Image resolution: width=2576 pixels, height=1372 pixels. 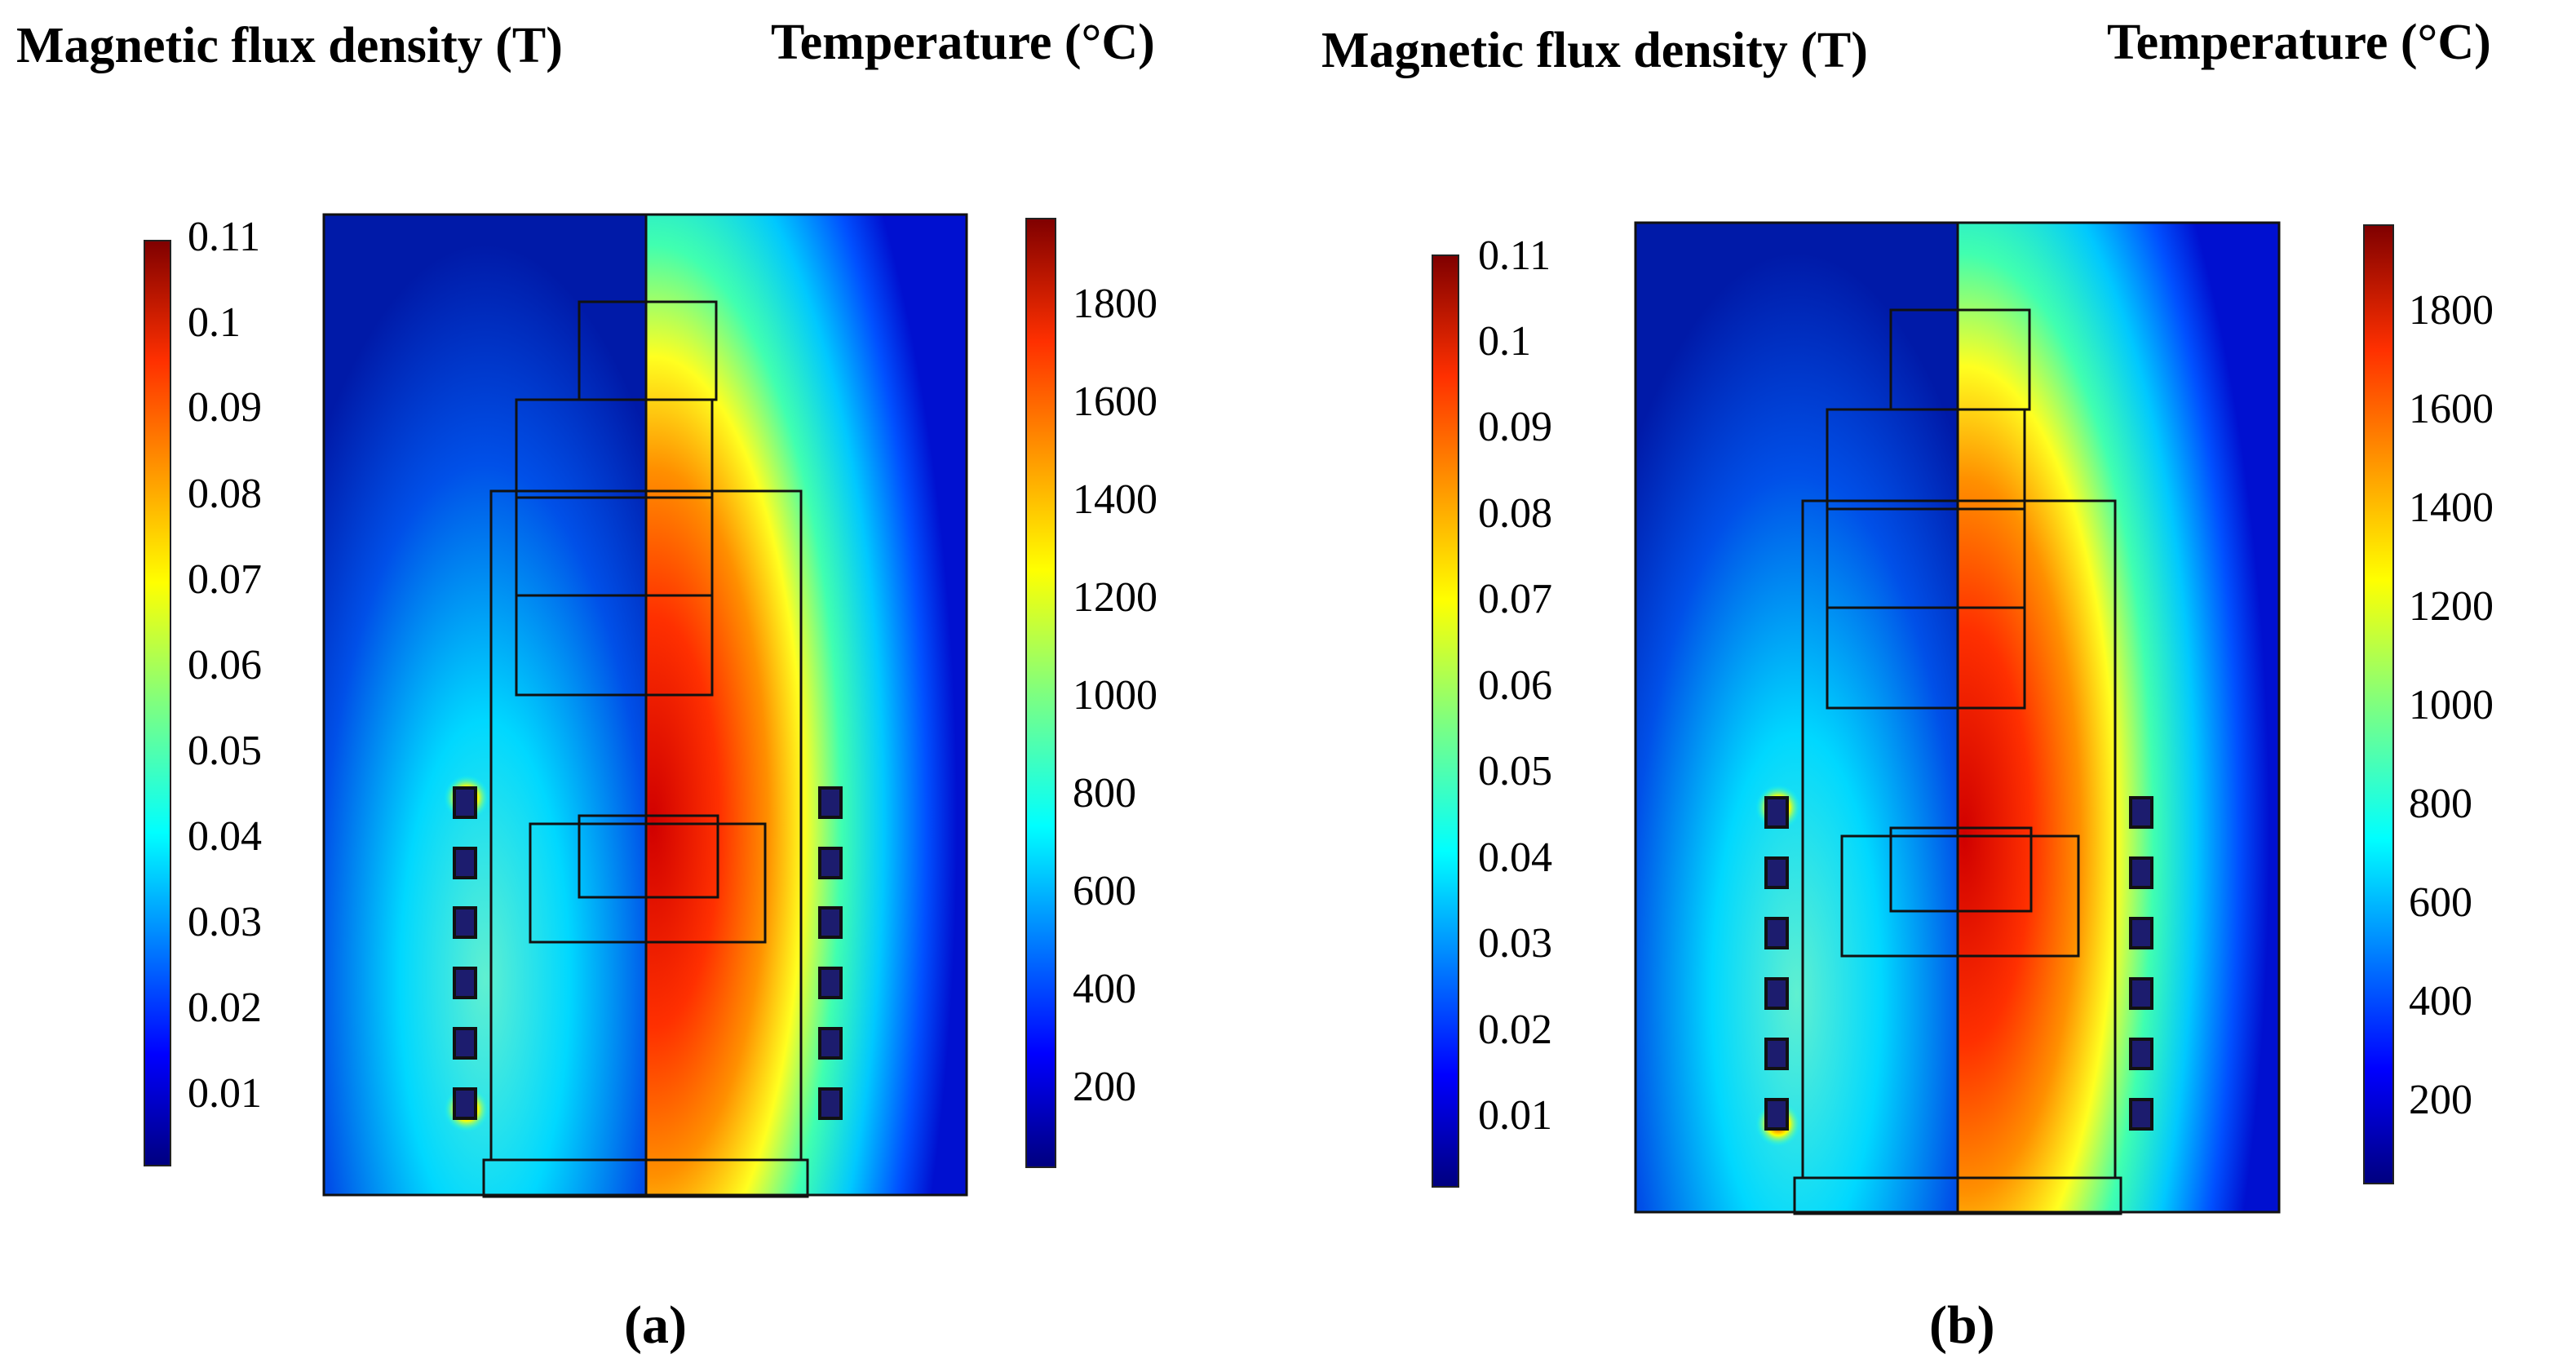 What do you see at coordinates (1040, 693) in the screenshot?
I see `panel-a-temp-colorbar` at bounding box center [1040, 693].